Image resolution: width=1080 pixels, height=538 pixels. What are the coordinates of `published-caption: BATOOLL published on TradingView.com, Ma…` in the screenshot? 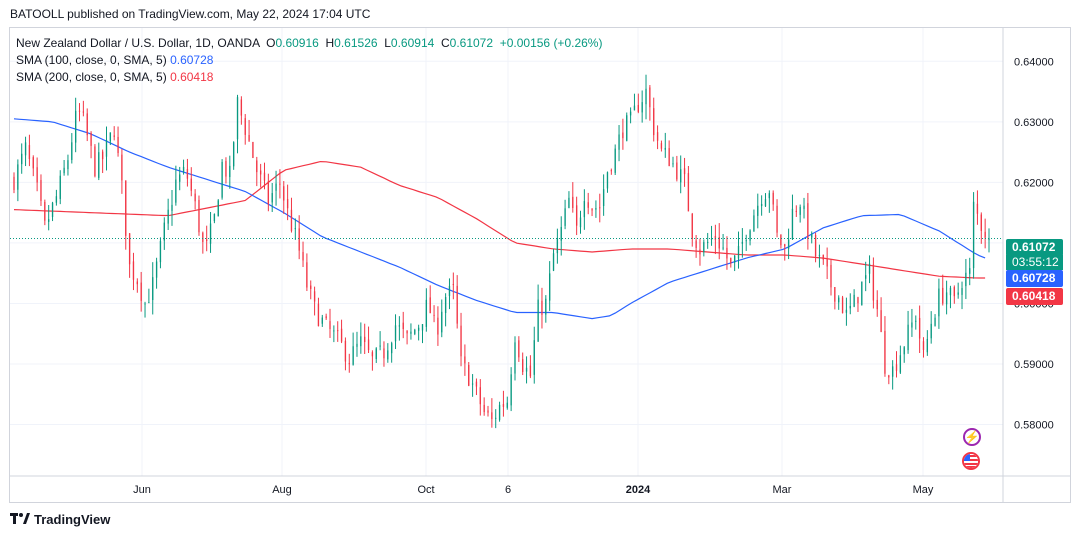 It's located at (190, 14).